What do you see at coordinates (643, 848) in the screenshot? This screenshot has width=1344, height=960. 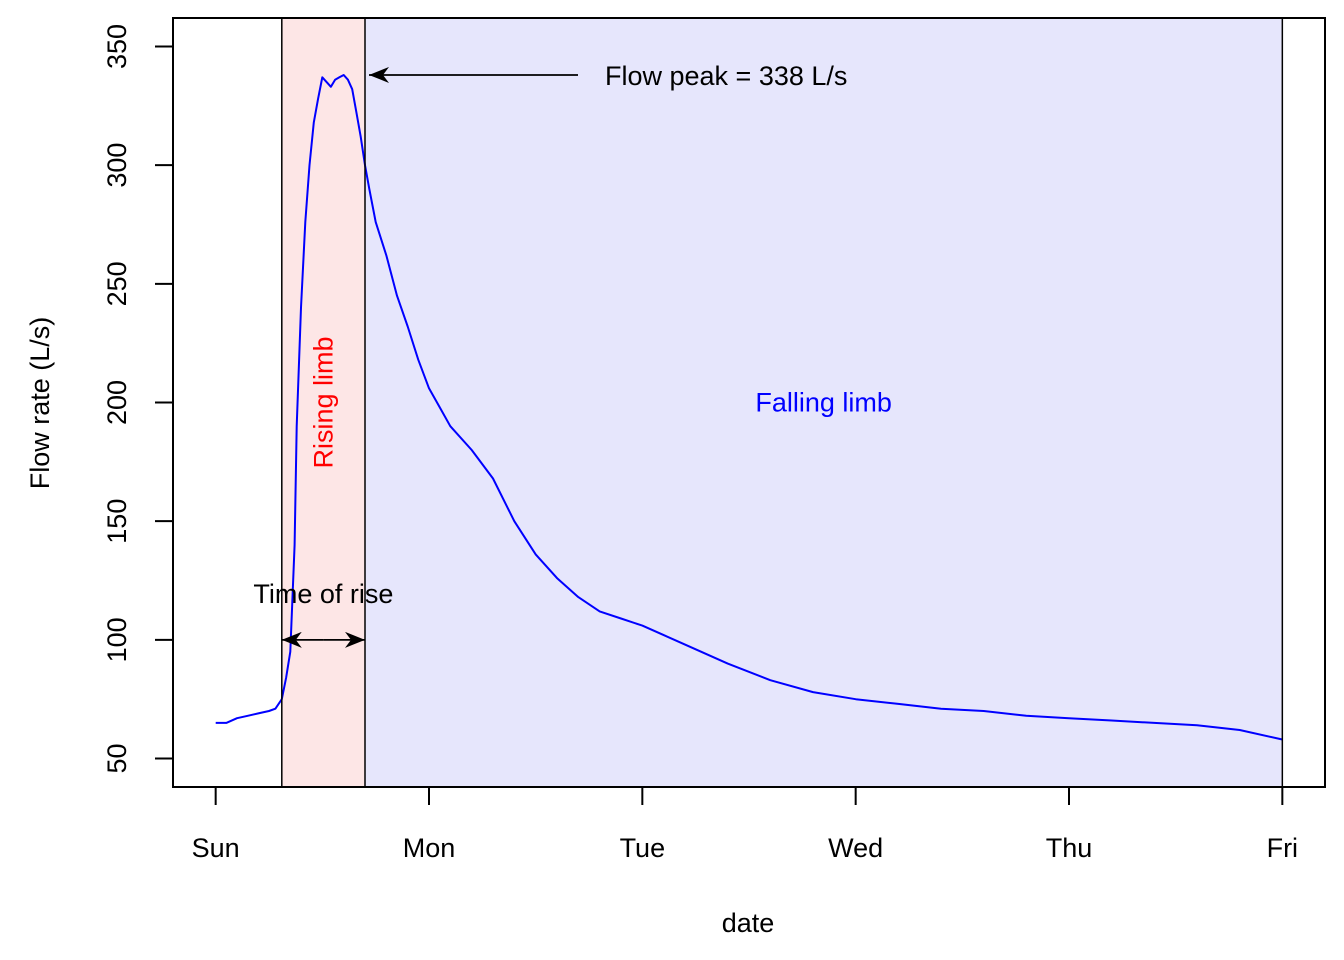 I see `x-tick-label: Tue` at bounding box center [643, 848].